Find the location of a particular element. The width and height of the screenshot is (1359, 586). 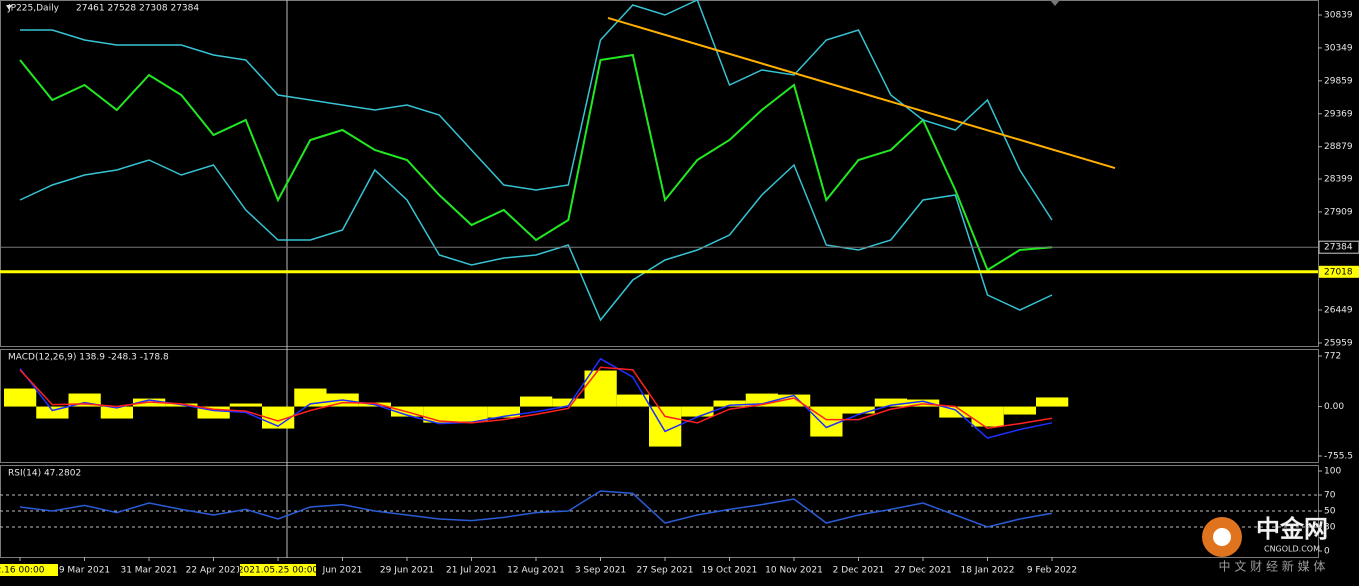

y-tick-label: 30349 is located at coordinates (1338, 48).